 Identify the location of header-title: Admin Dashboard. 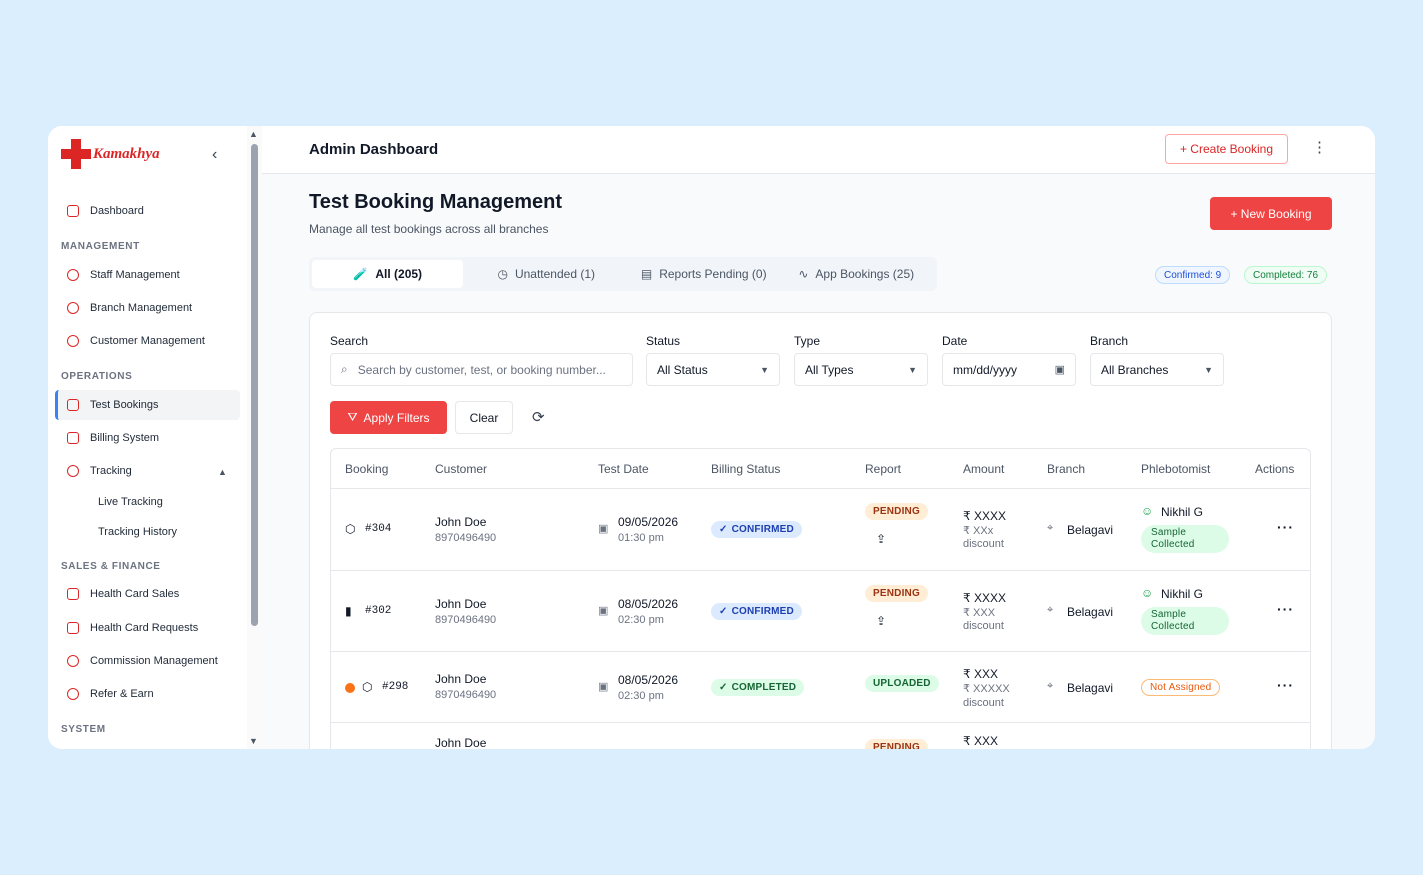
(374, 149).